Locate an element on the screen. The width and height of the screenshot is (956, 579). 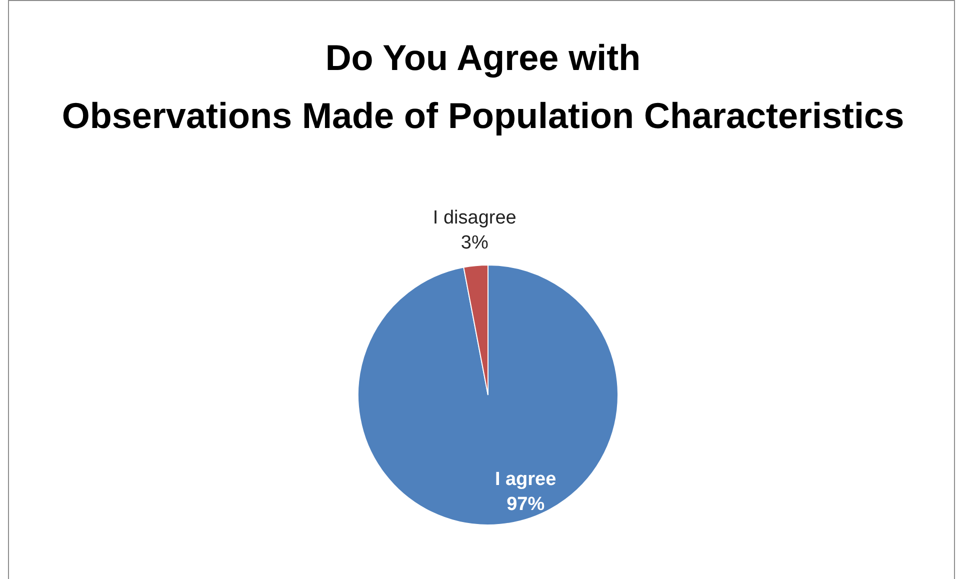
data-label: 97% is located at coordinates (525, 504).